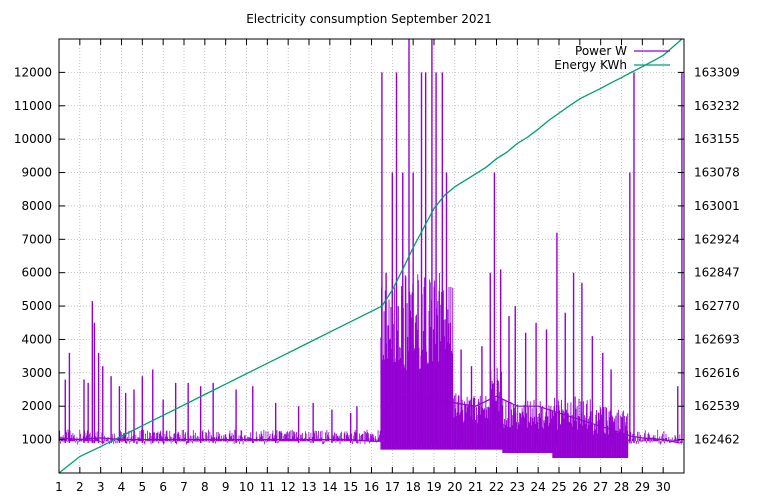 The height and width of the screenshot is (504, 768). Describe the element at coordinates (717, 206) in the screenshot. I see `y2-tick-label: 163001` at that location.